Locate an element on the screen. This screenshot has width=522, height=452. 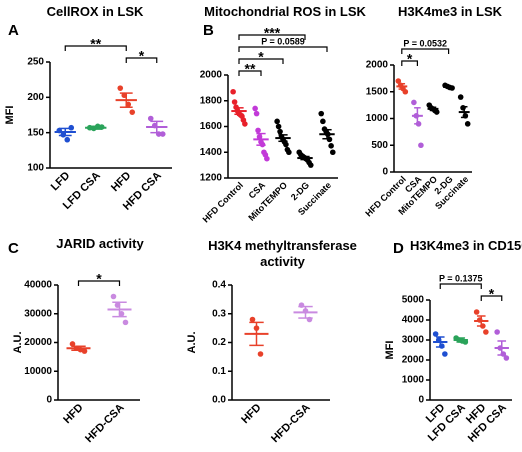
panel-label: D is located at coordinates (398, 248).